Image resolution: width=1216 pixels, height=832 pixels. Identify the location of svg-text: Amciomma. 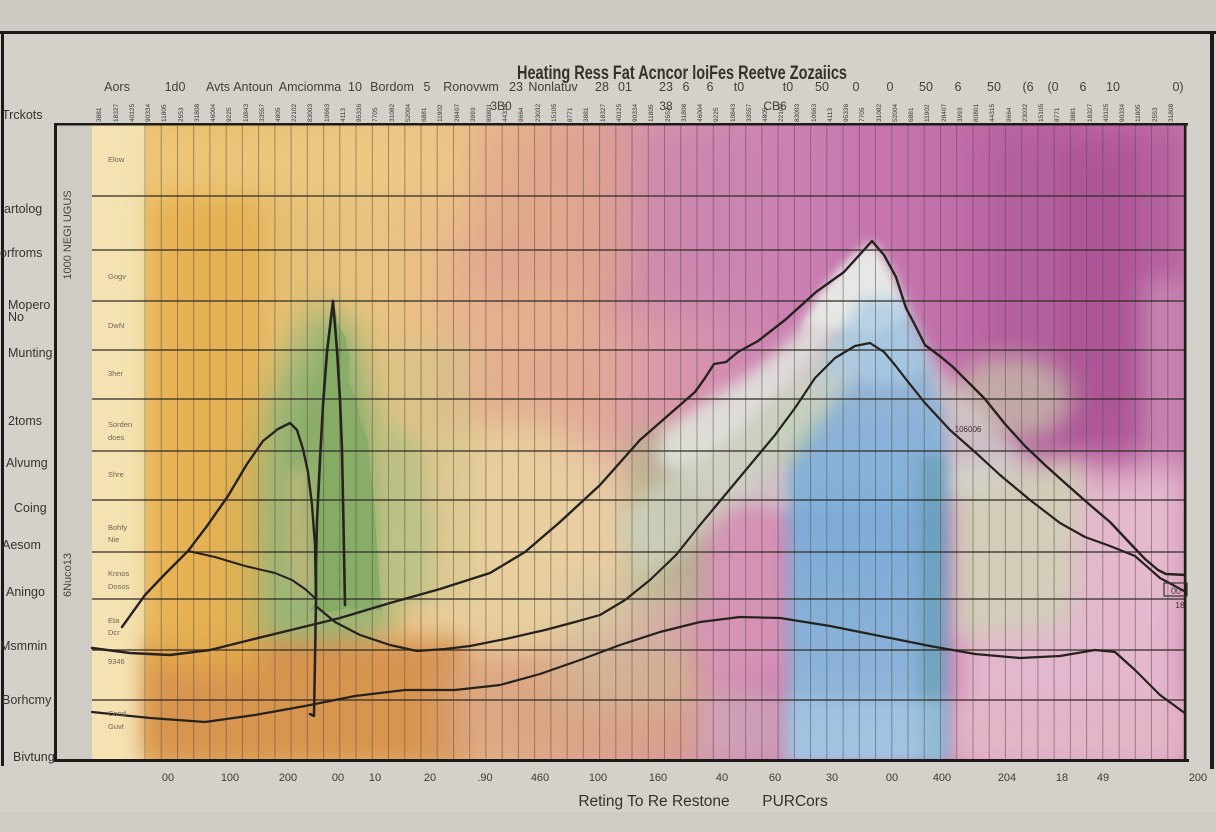
(310, 87).